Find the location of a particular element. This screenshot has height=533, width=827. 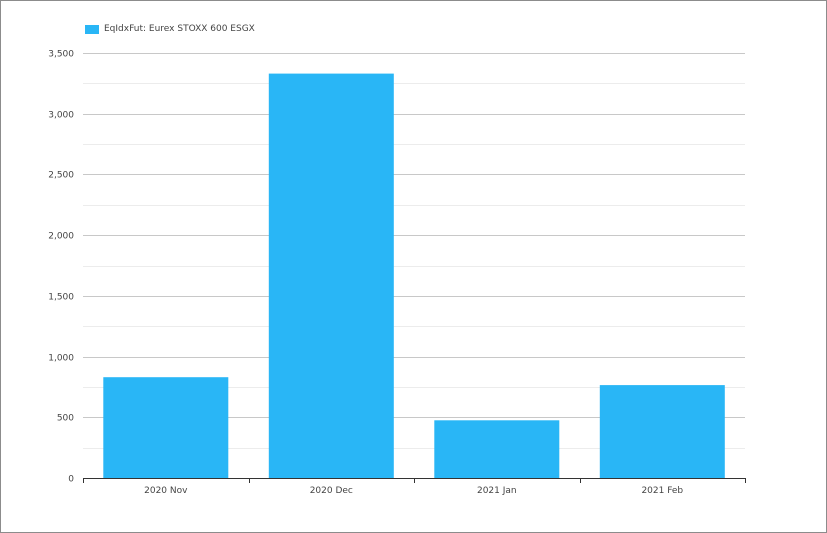

legend-swatch is located at coordinates (92, 29).